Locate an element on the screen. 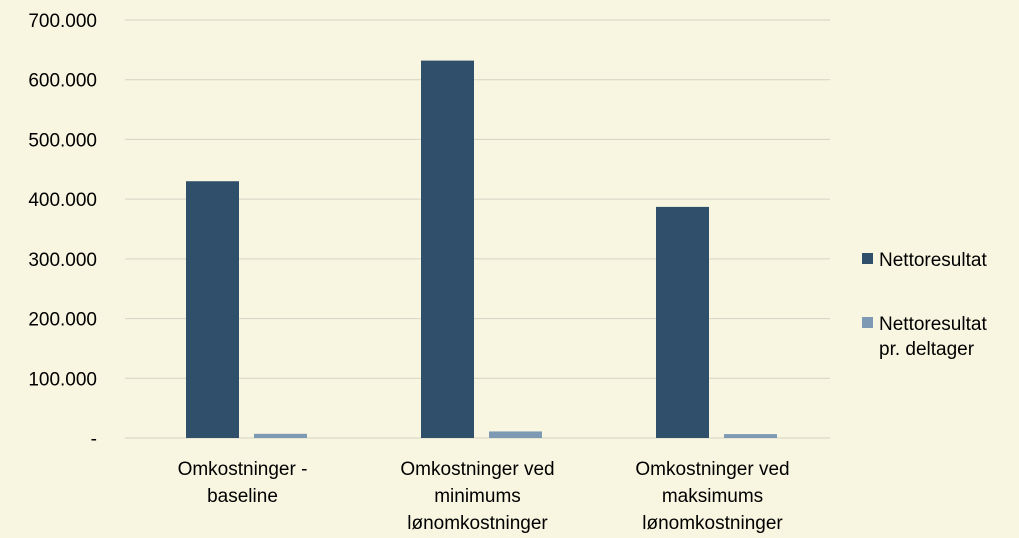 This screenshot has height=538, width=1019. y-tick-label: 700.000 is located at coordinates (62, 21).